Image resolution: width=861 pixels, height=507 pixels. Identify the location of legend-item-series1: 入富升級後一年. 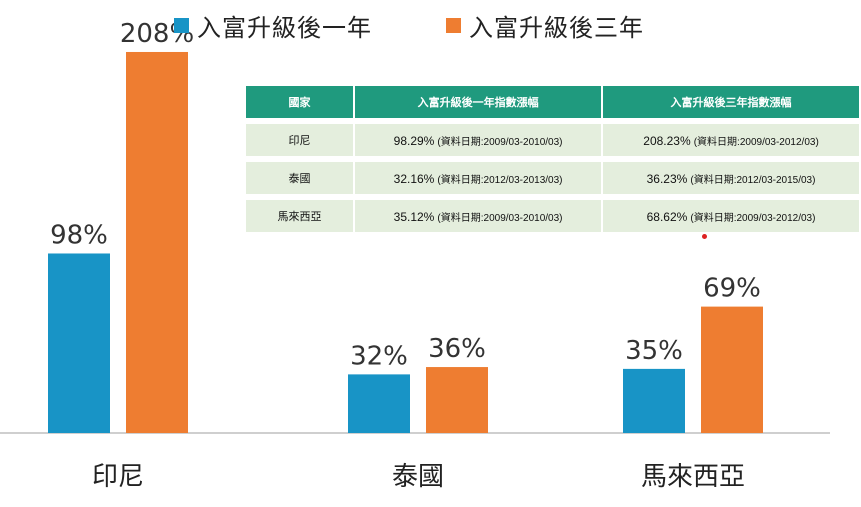
(273, 25).